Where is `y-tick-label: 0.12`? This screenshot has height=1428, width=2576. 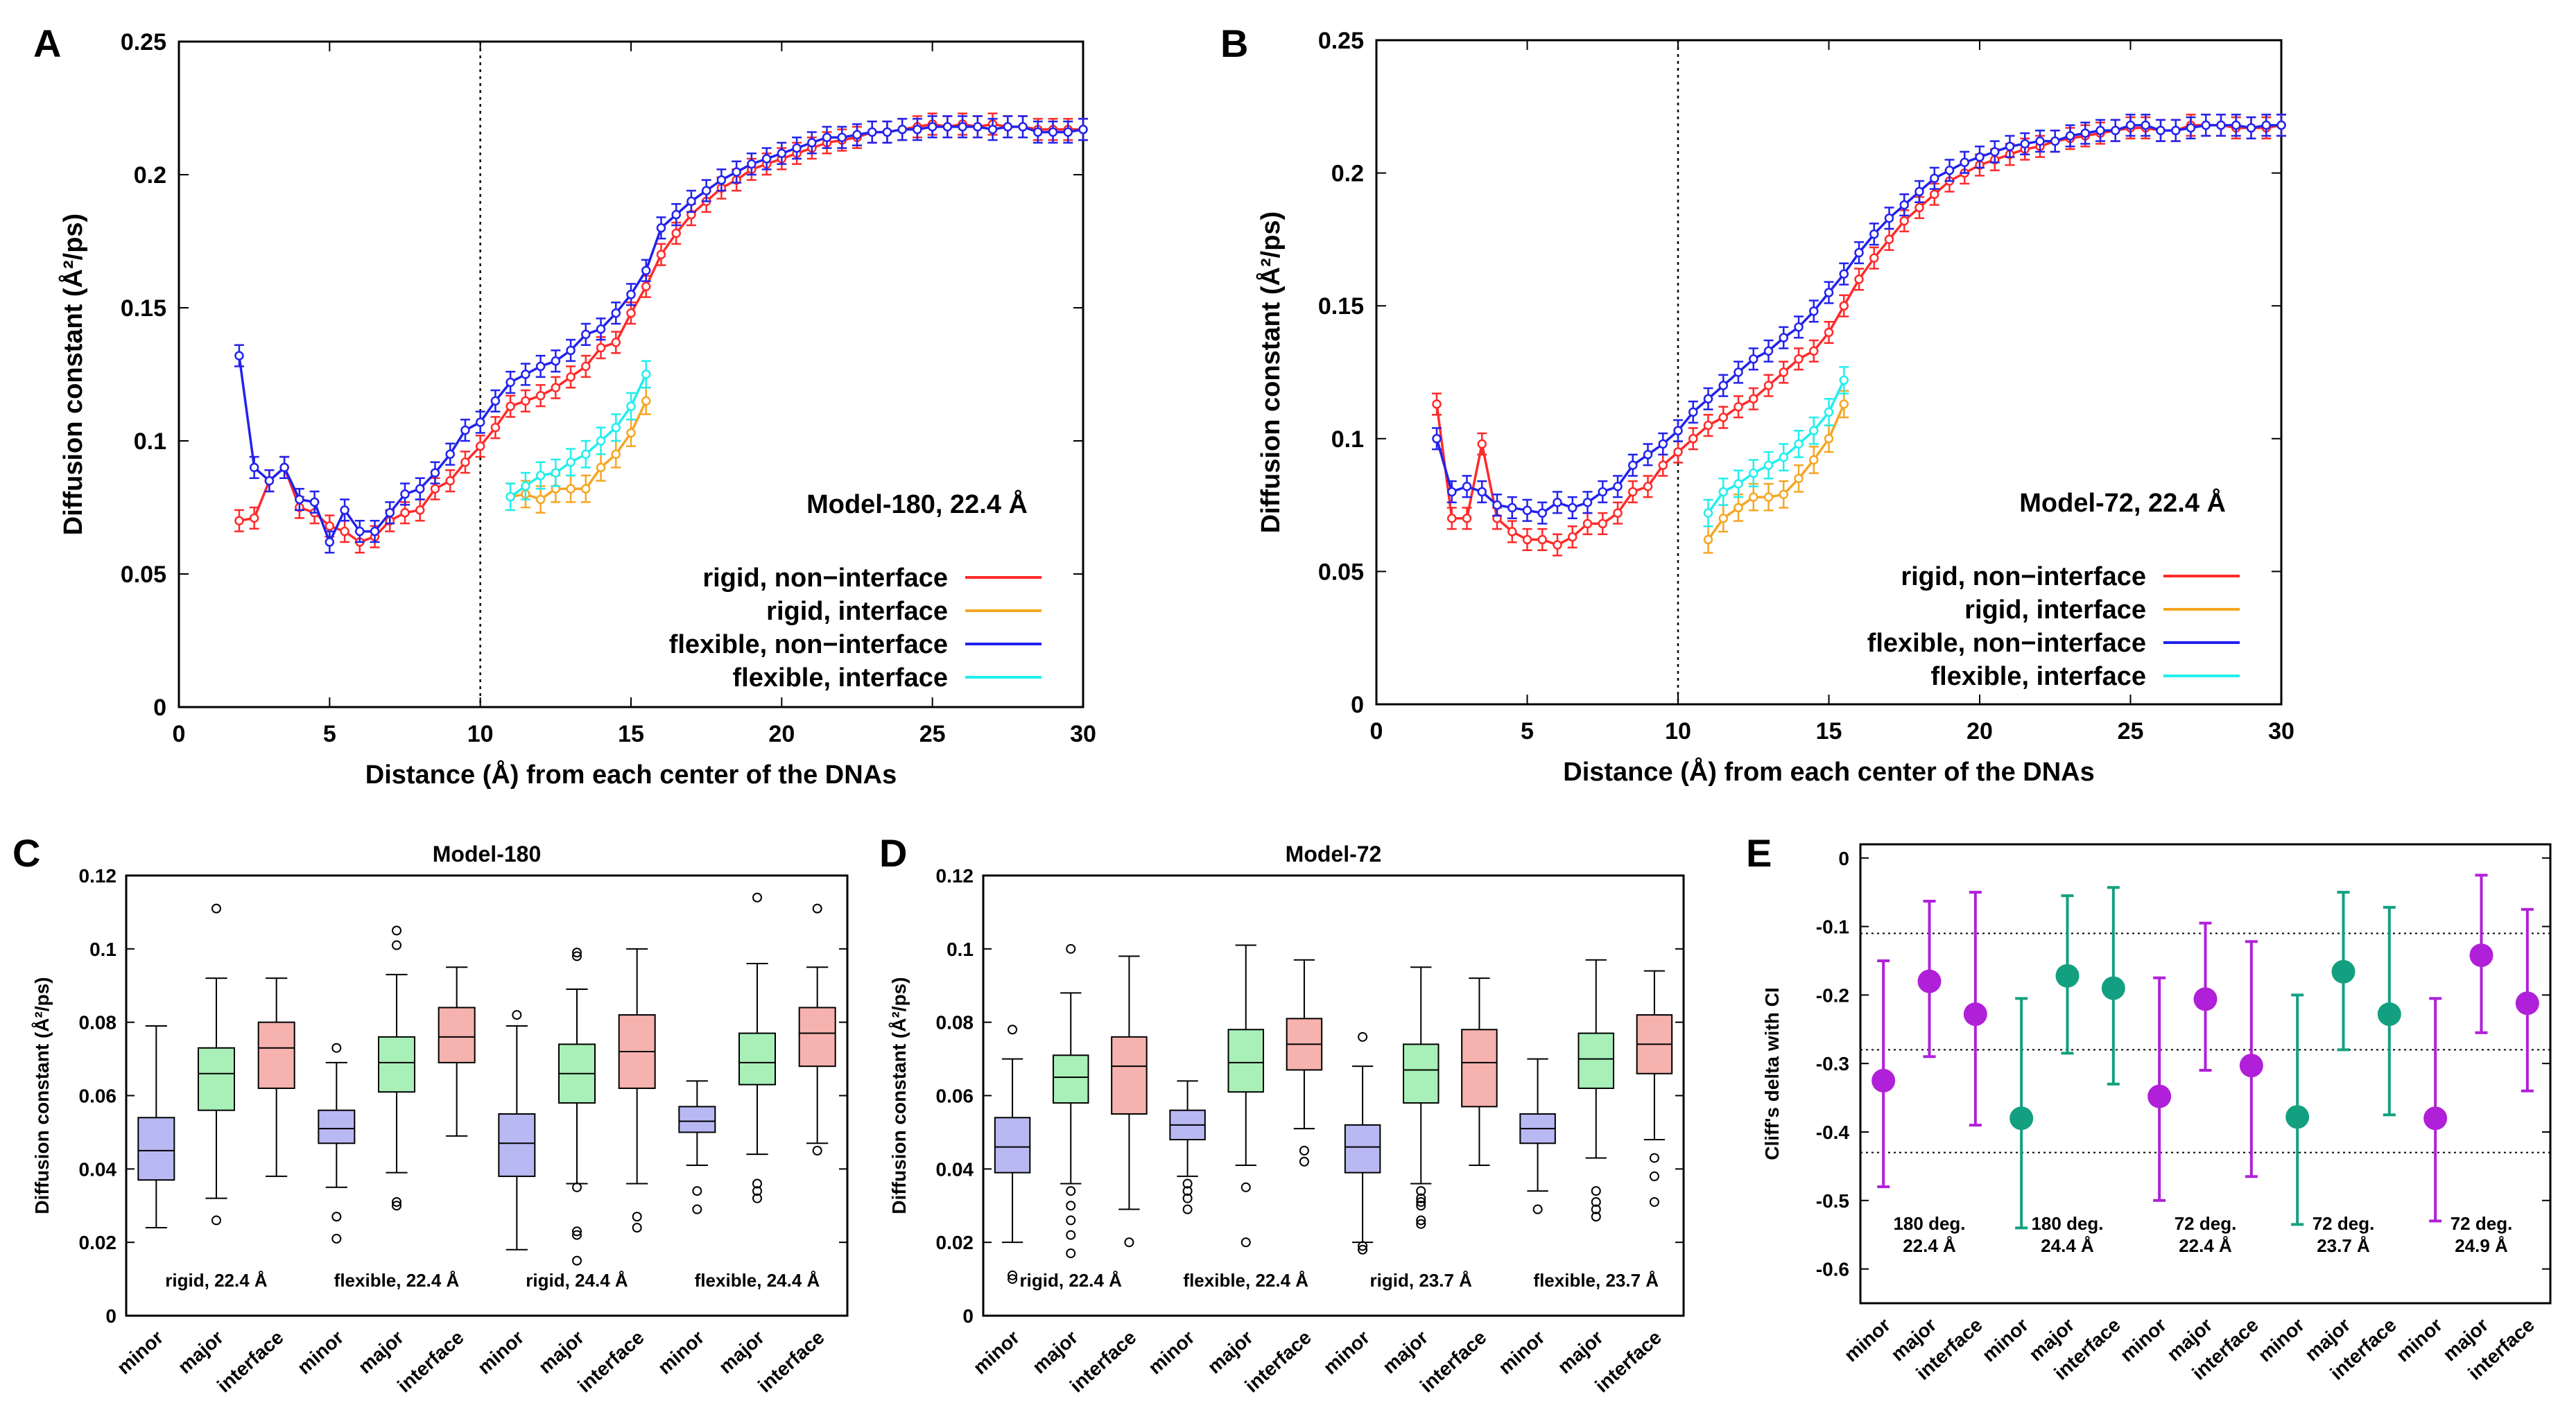 y-tick-label: 0.12 is located at coordinates (955, 876).